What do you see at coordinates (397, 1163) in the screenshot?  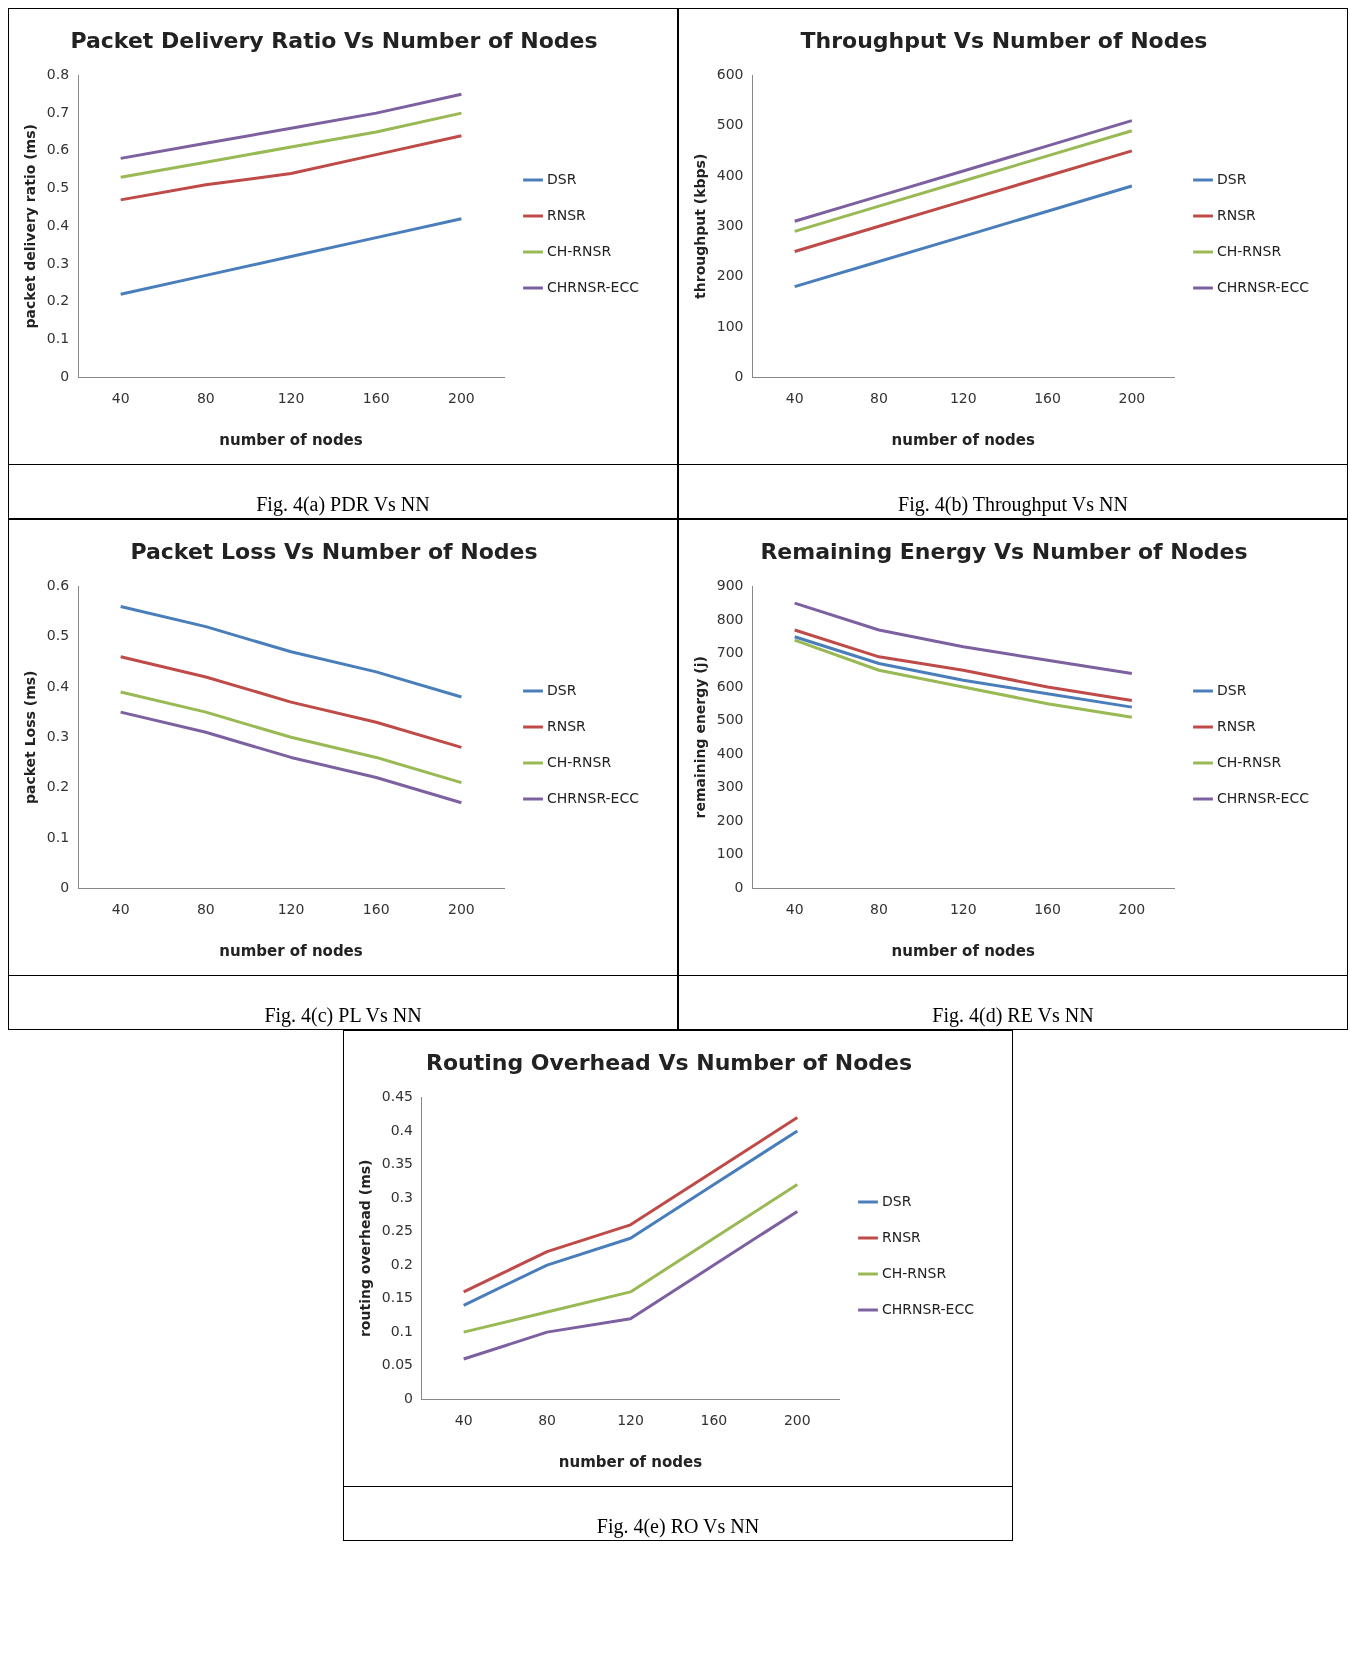 I see `y-tick-label: 0.35` at bounding box center [397, 1163].